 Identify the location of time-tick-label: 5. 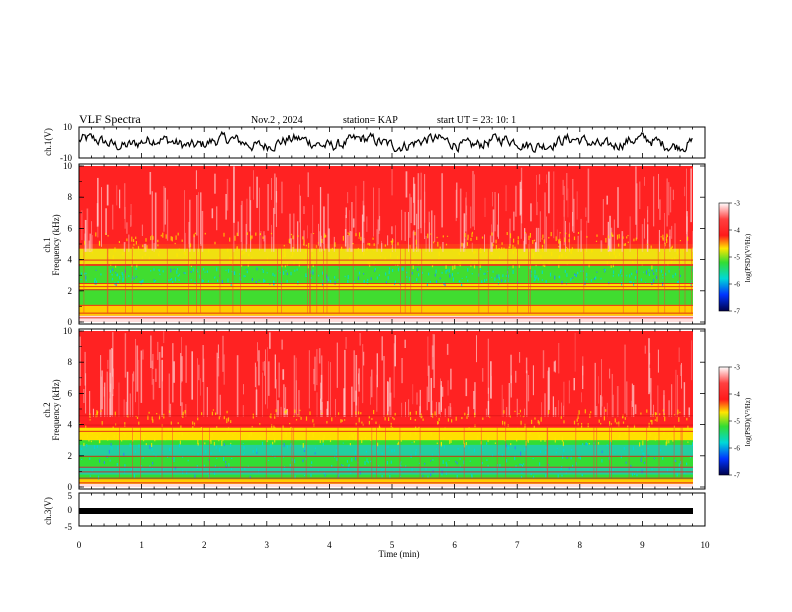
(392, 545).